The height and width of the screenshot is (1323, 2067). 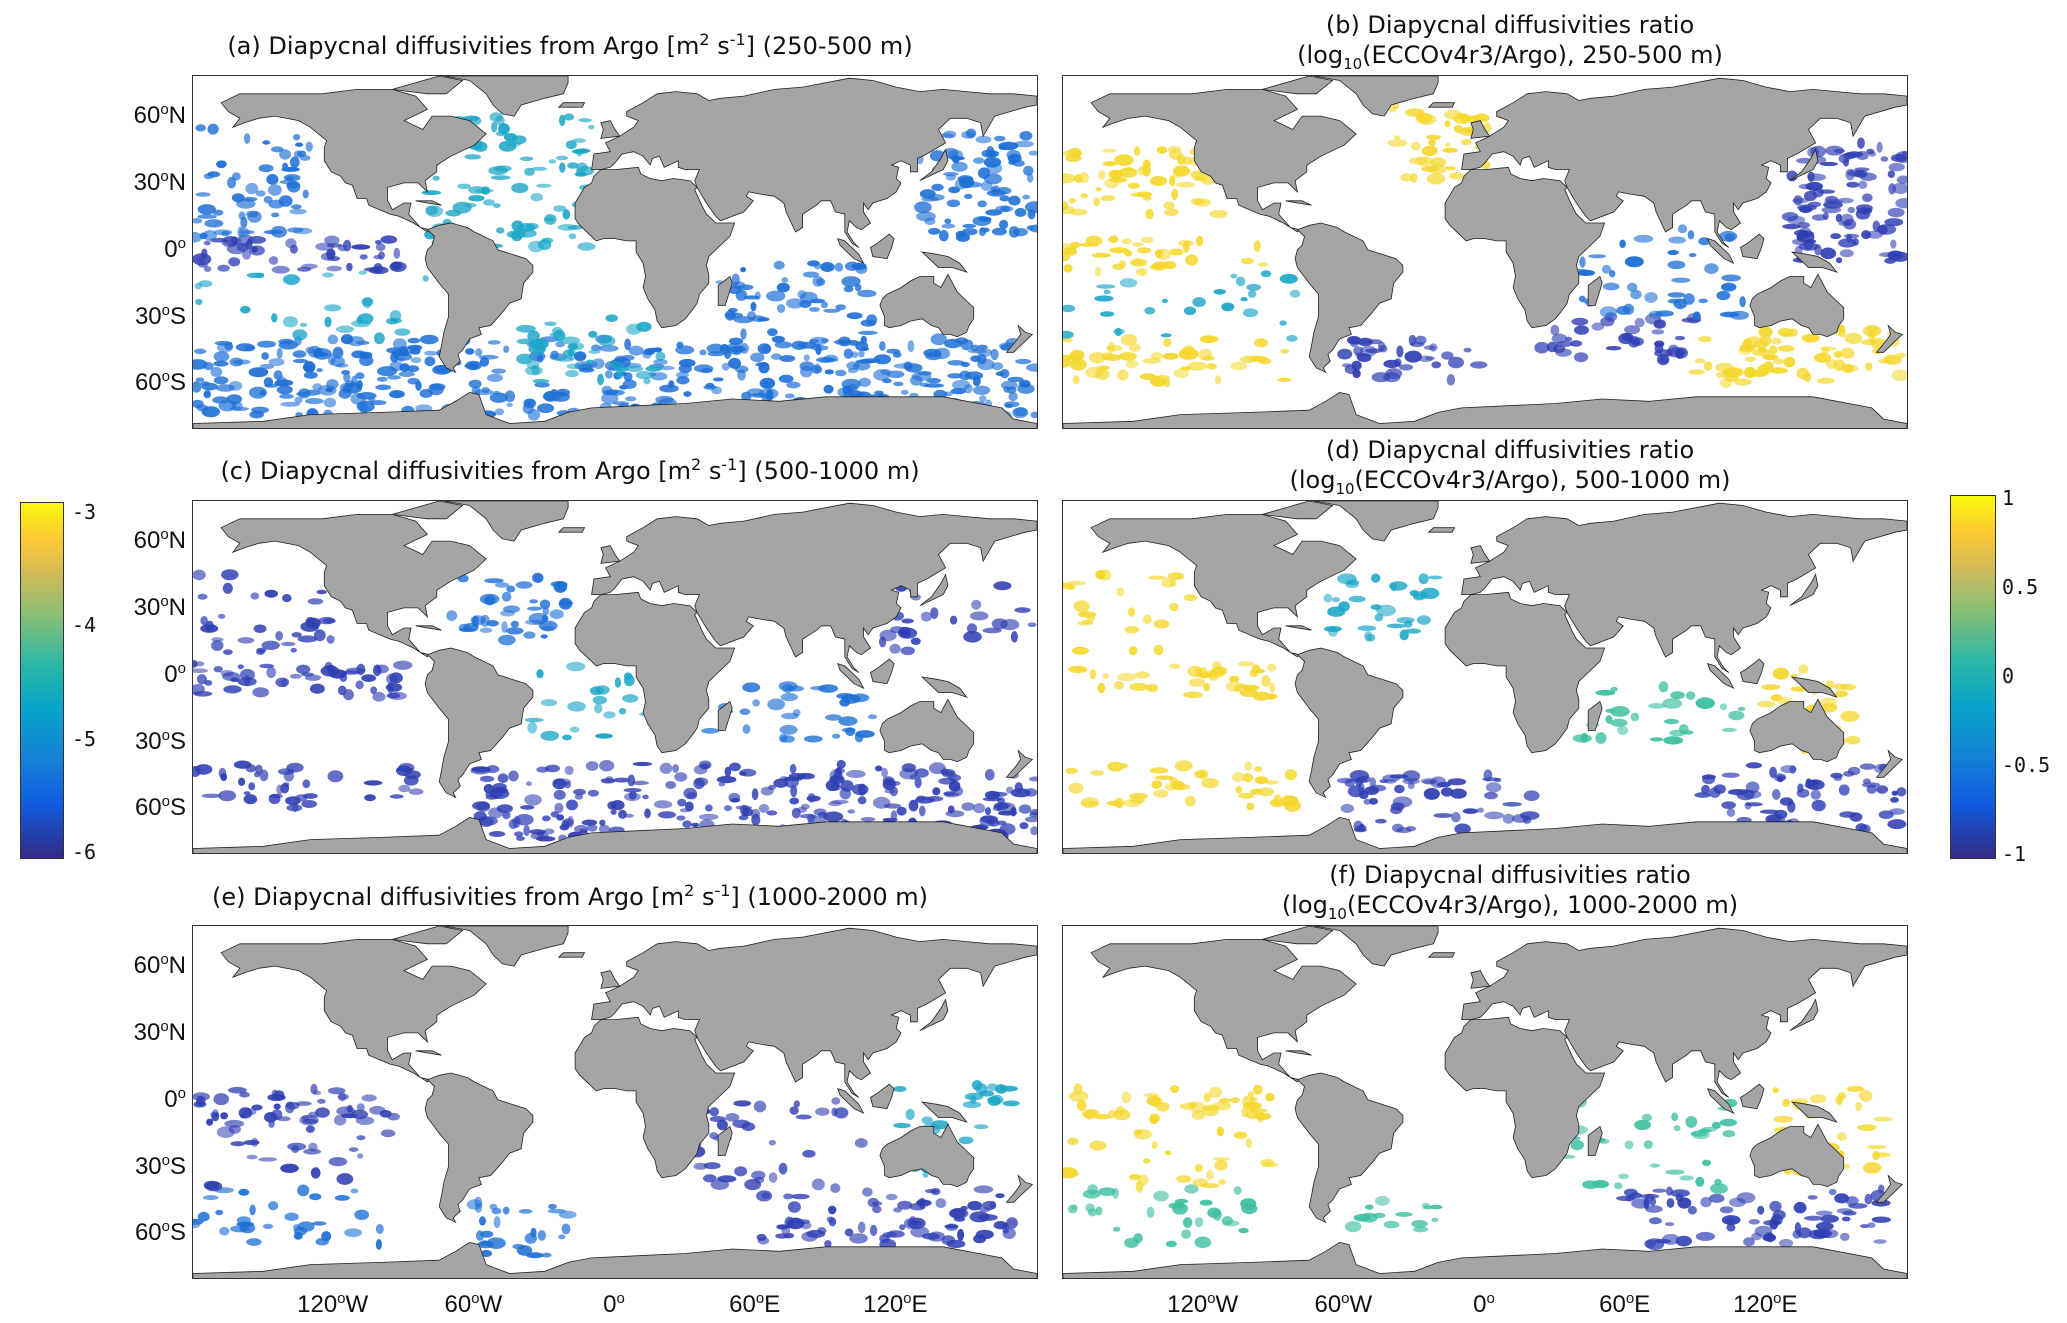 What do you see at coordinates (2026, 765) in the screenshot?
I see `colorbar-tick-label: -0.5` at bounding box center [2026, 765].